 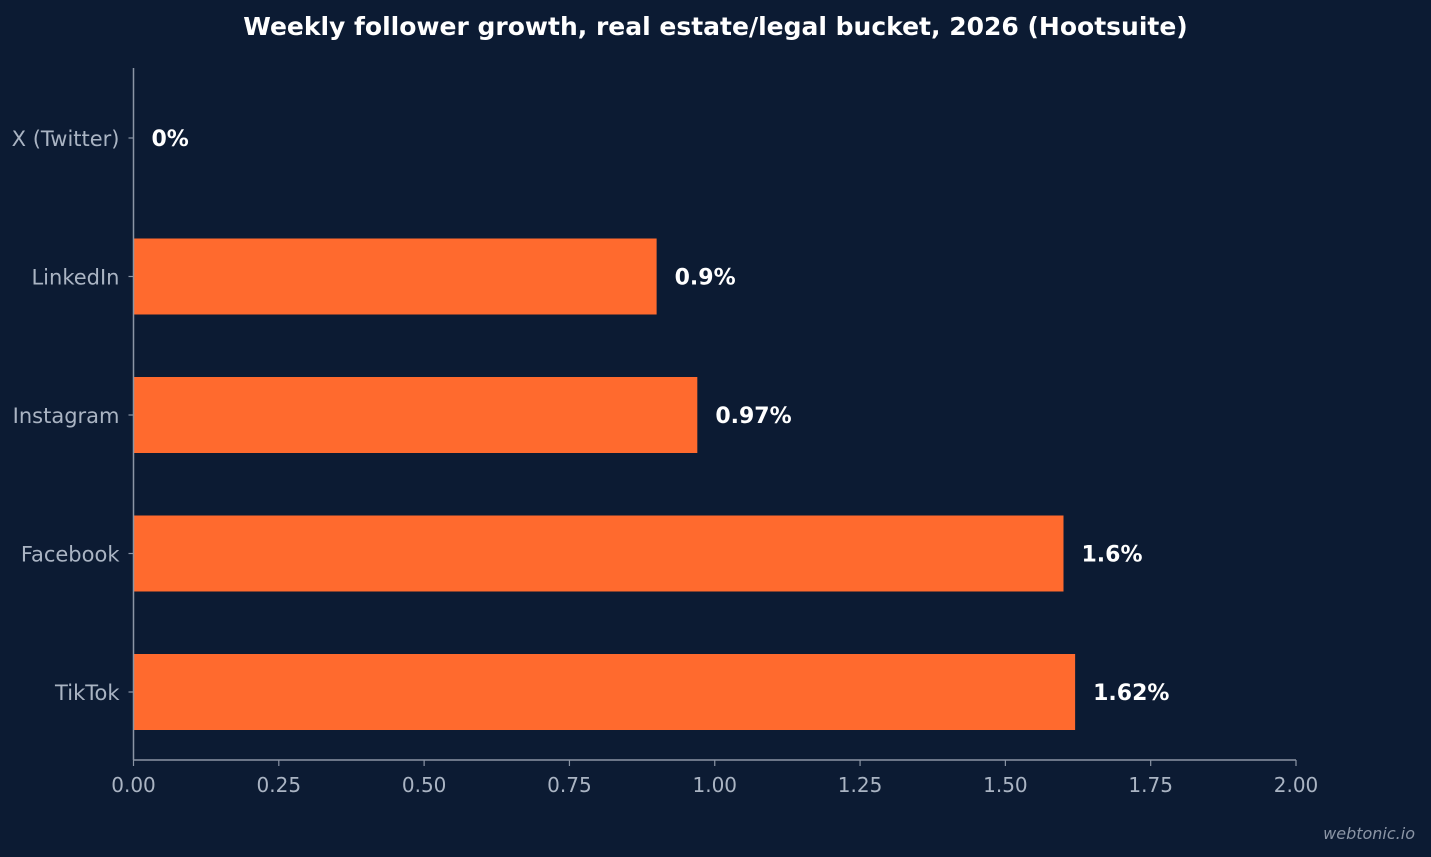 I want to click on x-tick-label: 1.25, so click(x=860, y=785).